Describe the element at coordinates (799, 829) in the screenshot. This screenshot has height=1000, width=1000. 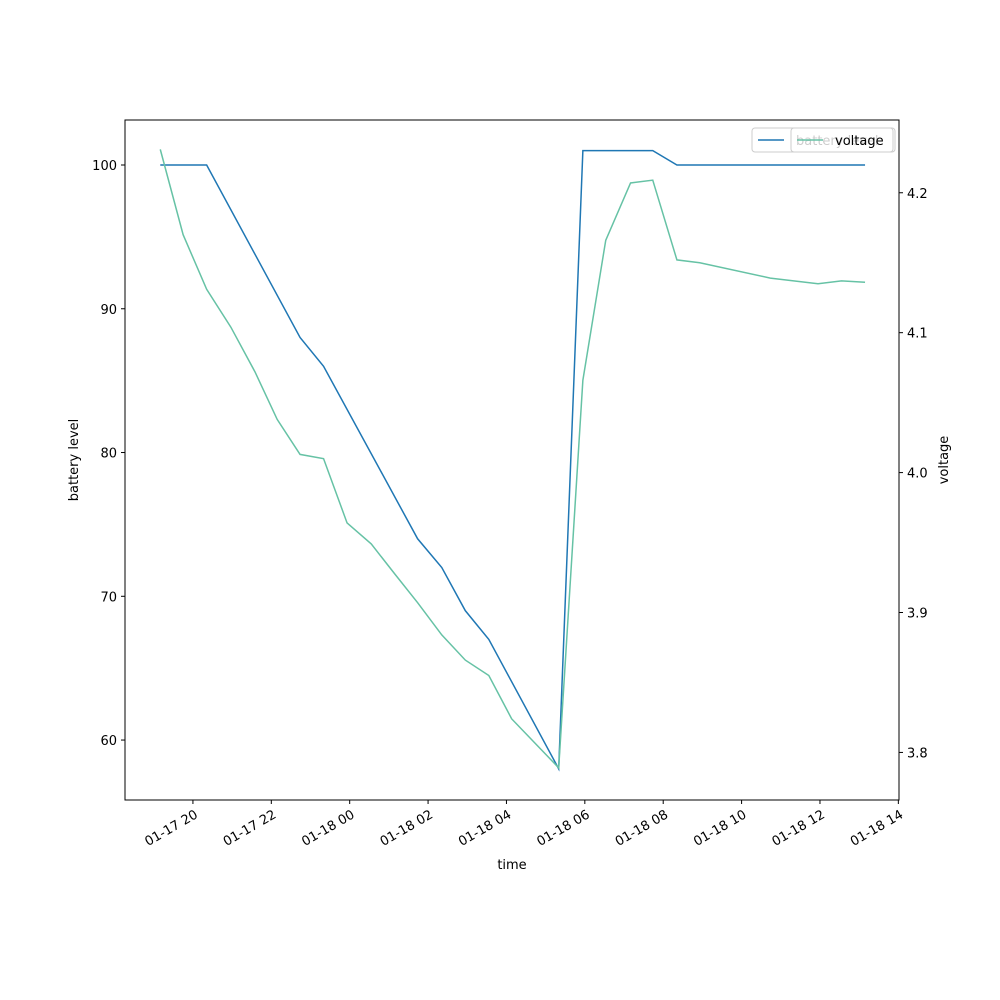
I see `x-tick-label: 01-18 12` at that location.